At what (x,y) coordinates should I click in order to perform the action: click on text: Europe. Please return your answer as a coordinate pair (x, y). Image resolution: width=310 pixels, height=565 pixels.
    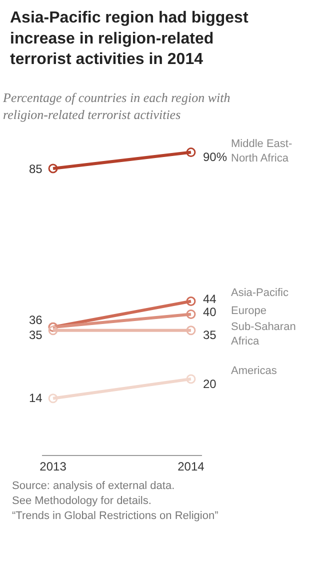
    Looking at the image, I should click on (248, 311).